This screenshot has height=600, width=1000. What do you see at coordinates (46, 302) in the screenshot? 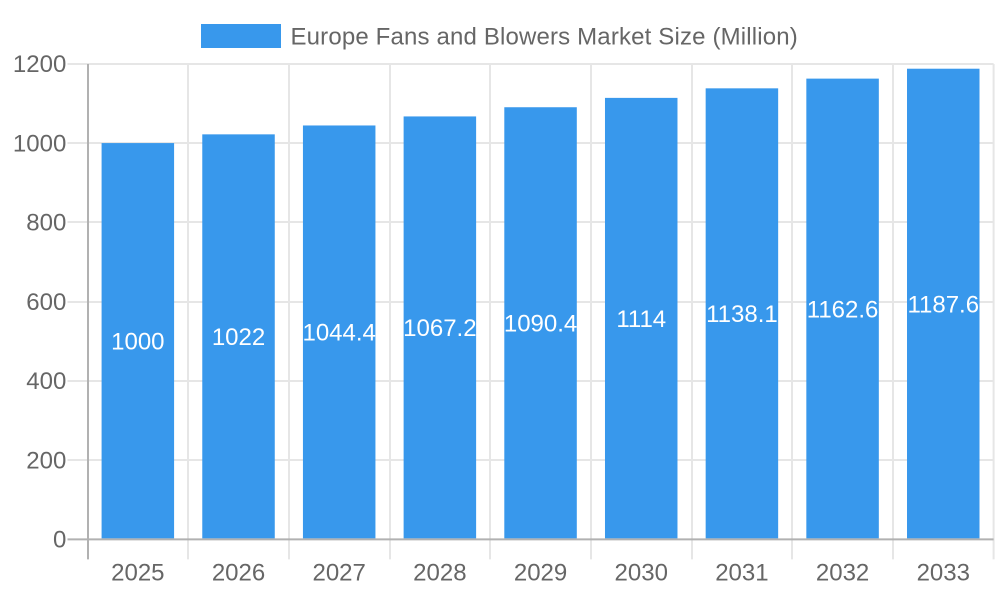
I see `svg-text: 600` at bounding box center [46, 302].